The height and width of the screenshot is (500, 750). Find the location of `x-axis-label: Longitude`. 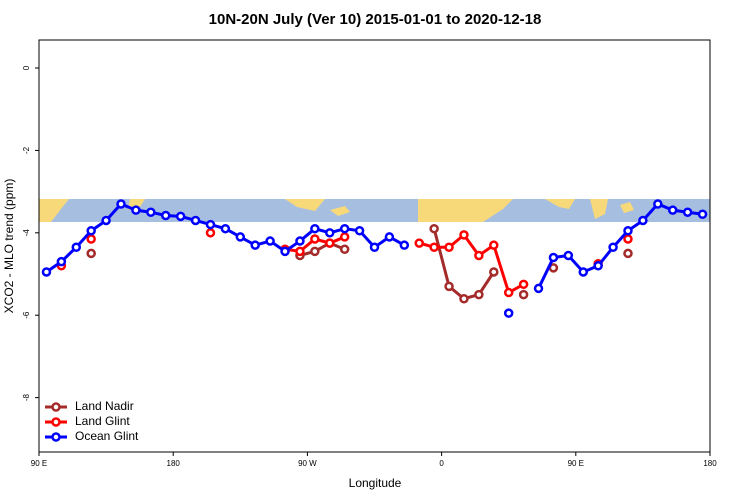

x-axis-label: Longitude is located at coordinates (375, 483).